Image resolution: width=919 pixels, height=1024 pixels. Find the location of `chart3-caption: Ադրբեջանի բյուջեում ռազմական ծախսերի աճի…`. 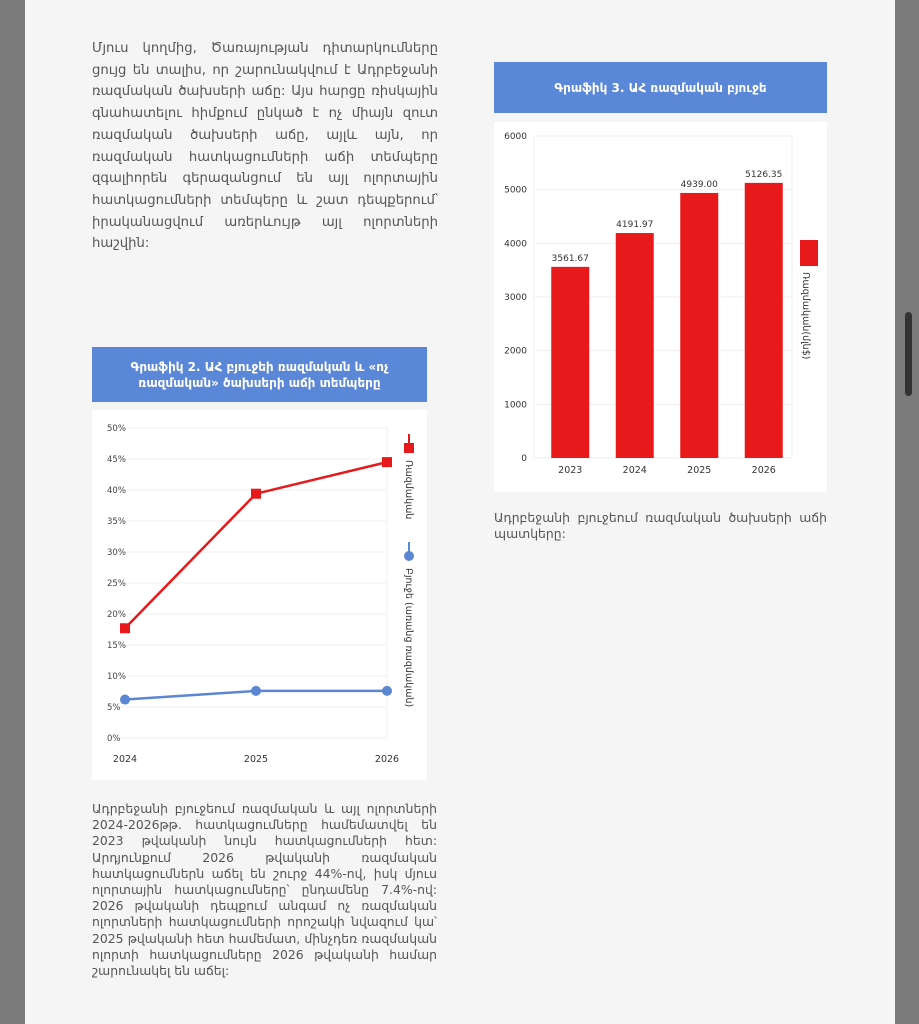

chart3-caption: Ադրբեջանի բյուջեում ռազմական ծախսերի աճի… is located at coordinates (660, 526).